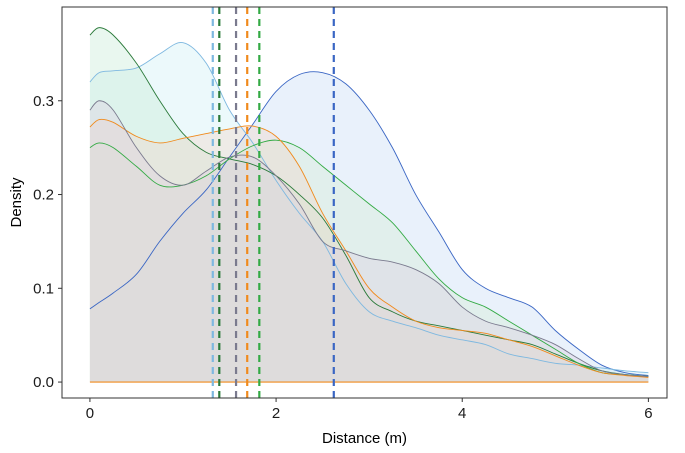  Describe the element at coordinates (43, 382) in the screenshot. I see `y-tick-label: 0.0` at that location.